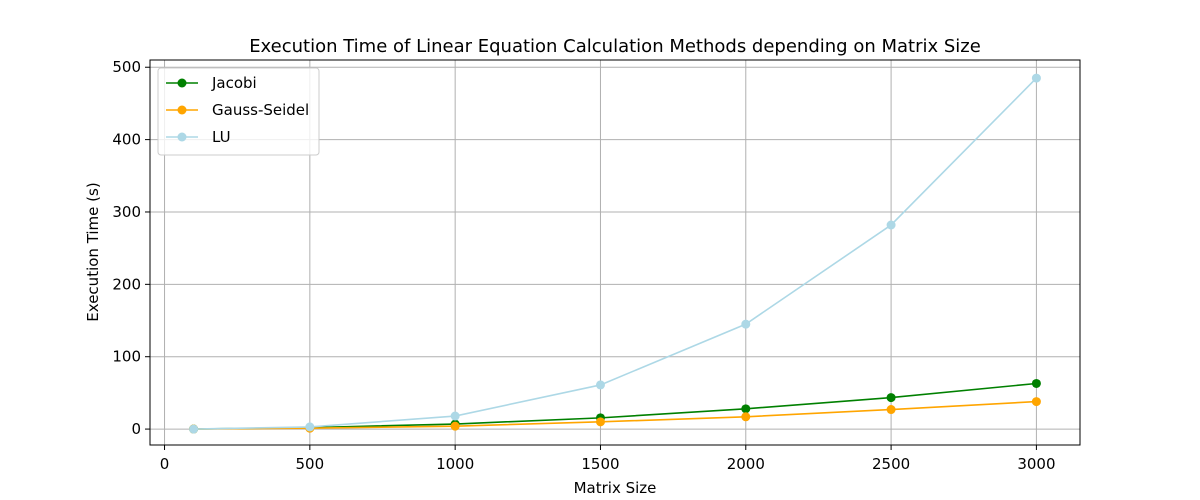 This screenshot has height=500, width=1200. I want to click on series-line-jacobi, so click(615, 406).